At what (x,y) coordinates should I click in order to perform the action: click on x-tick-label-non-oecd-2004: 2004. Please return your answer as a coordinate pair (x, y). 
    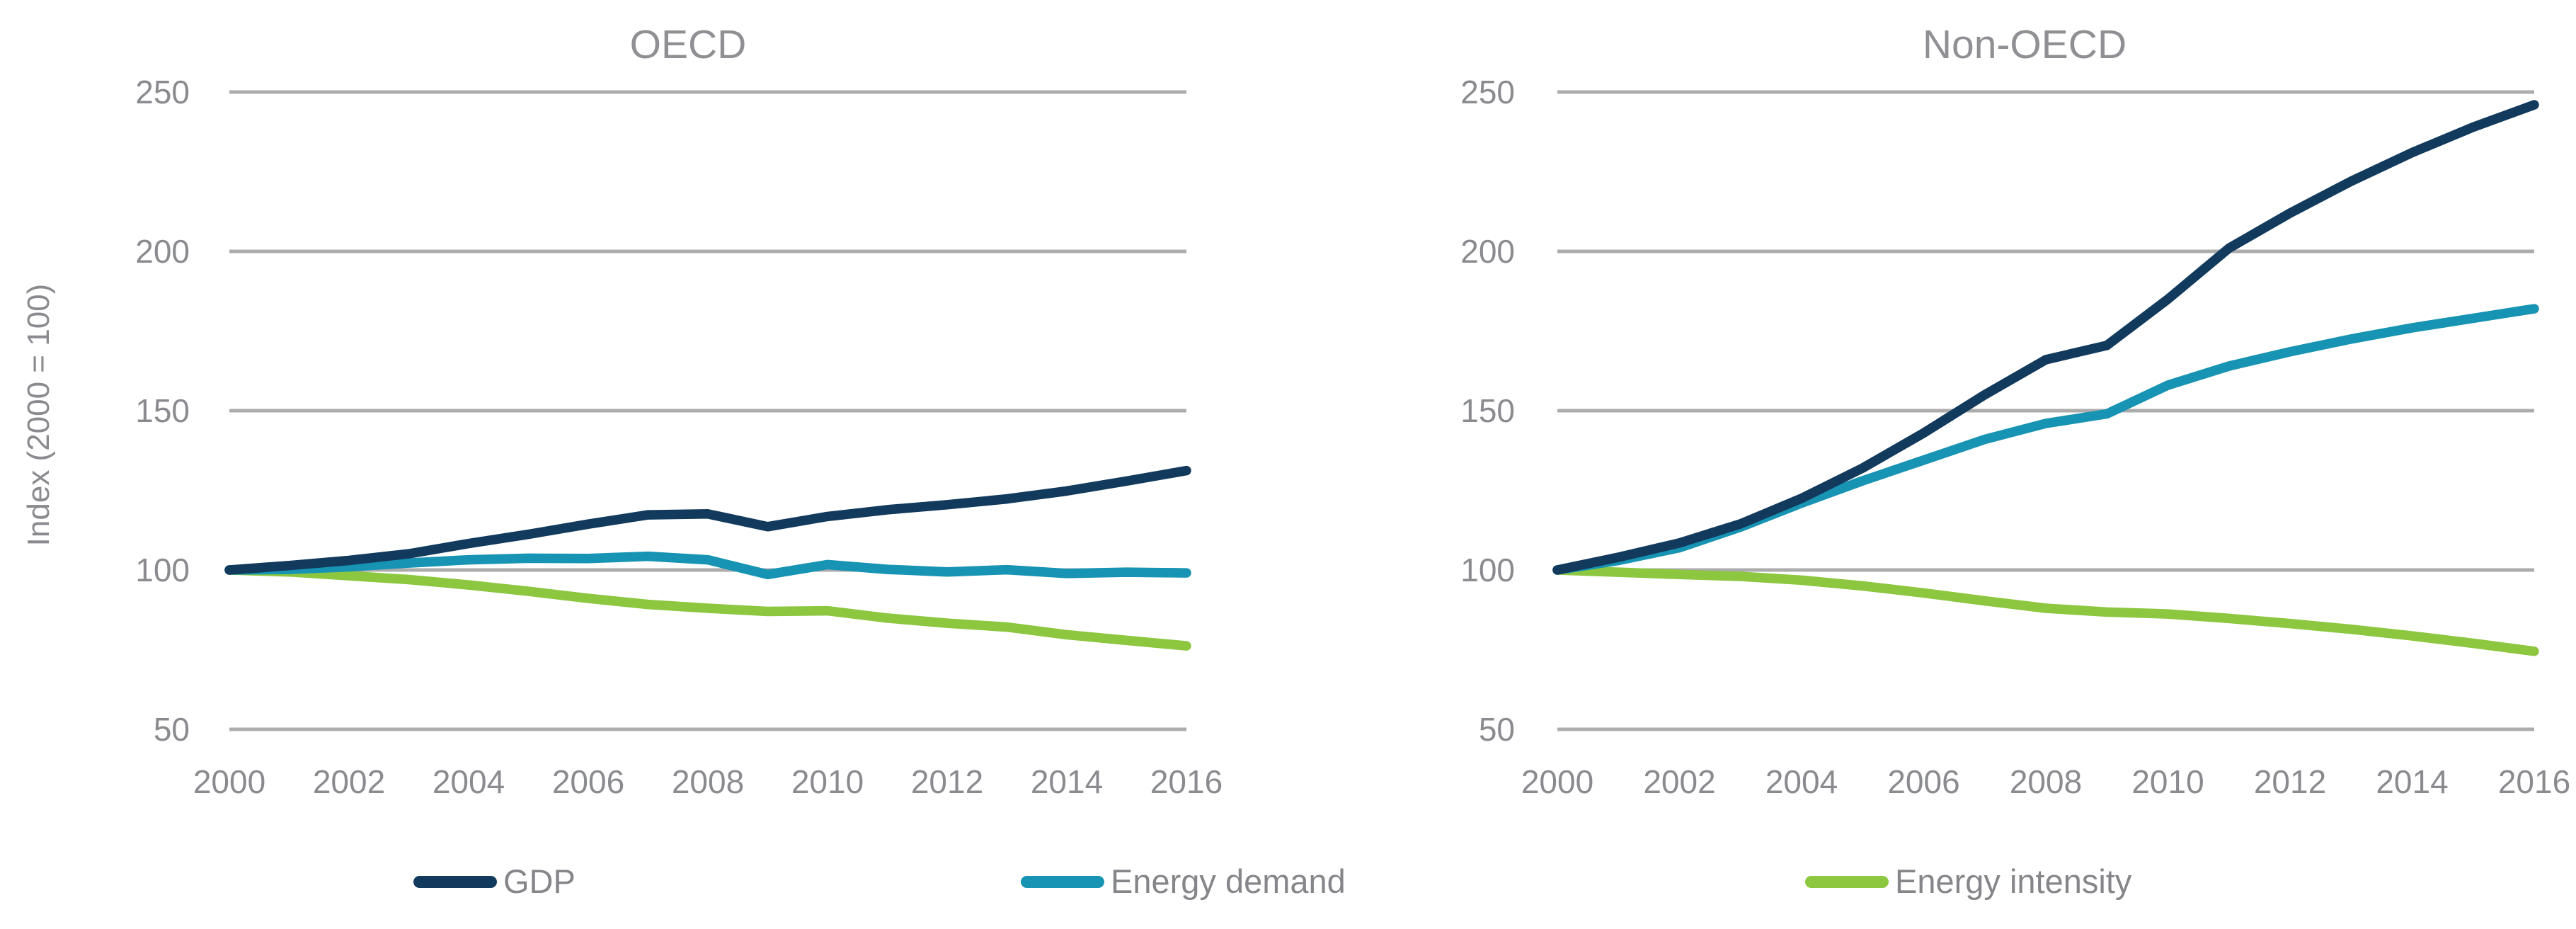
    Looking at the image, I should click on (1801, 781).